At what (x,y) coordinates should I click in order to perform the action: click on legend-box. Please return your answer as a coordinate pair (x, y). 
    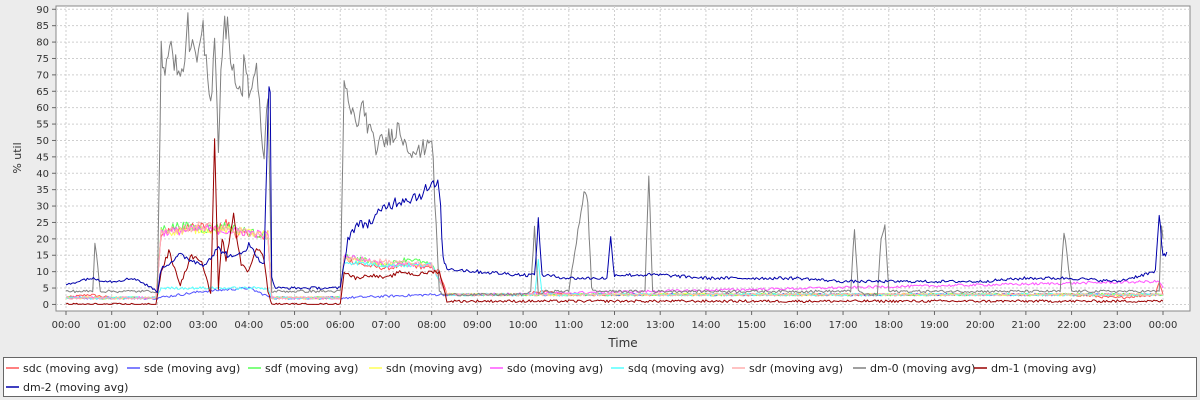
    Looking at the image, I should click on (600, 377).